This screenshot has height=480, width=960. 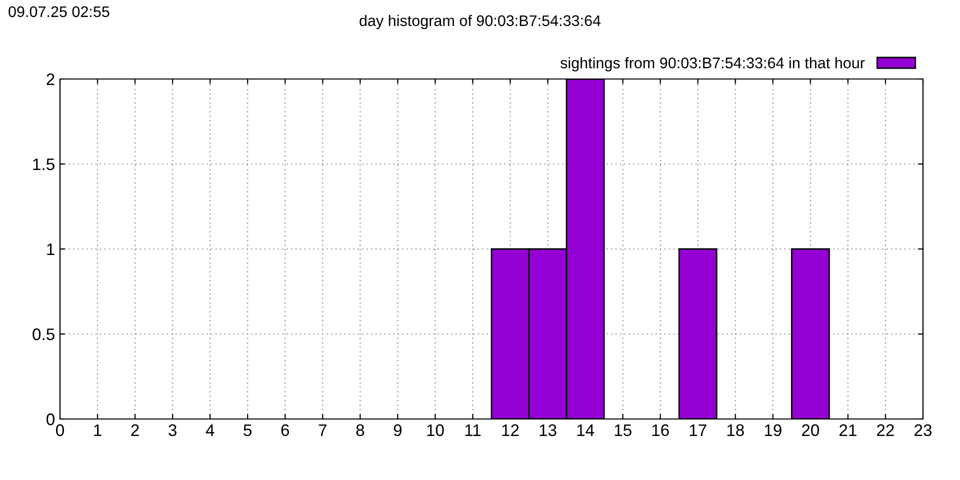 What do you see at coordinates (59, 12) in the screenshot?
I see `text: 09.07.25 02:55` at bounding box center [59, 12].